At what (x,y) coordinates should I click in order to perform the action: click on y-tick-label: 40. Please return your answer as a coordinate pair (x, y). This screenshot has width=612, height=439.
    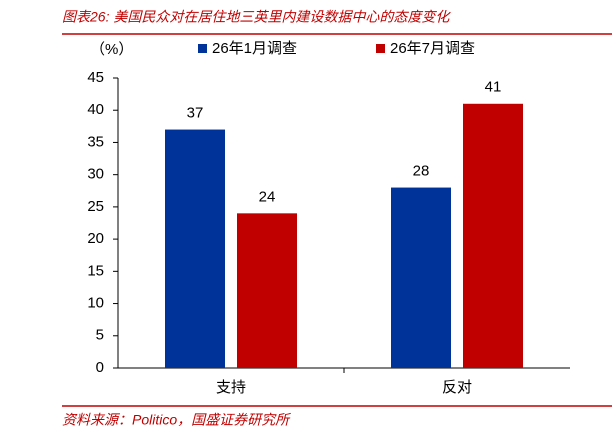
    Looking at the image, I should click on (95, 109).